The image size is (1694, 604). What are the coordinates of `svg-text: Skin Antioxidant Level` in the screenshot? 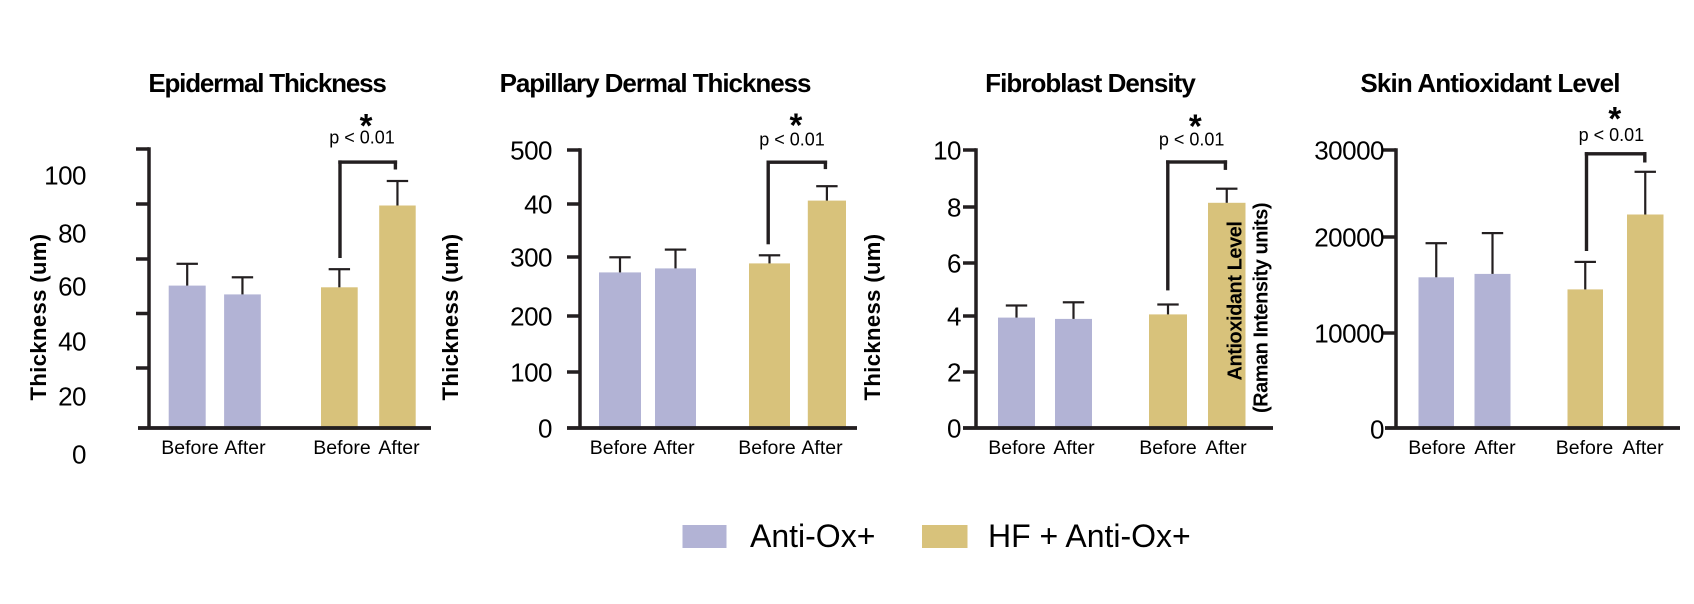 It's located at (1489, 83).